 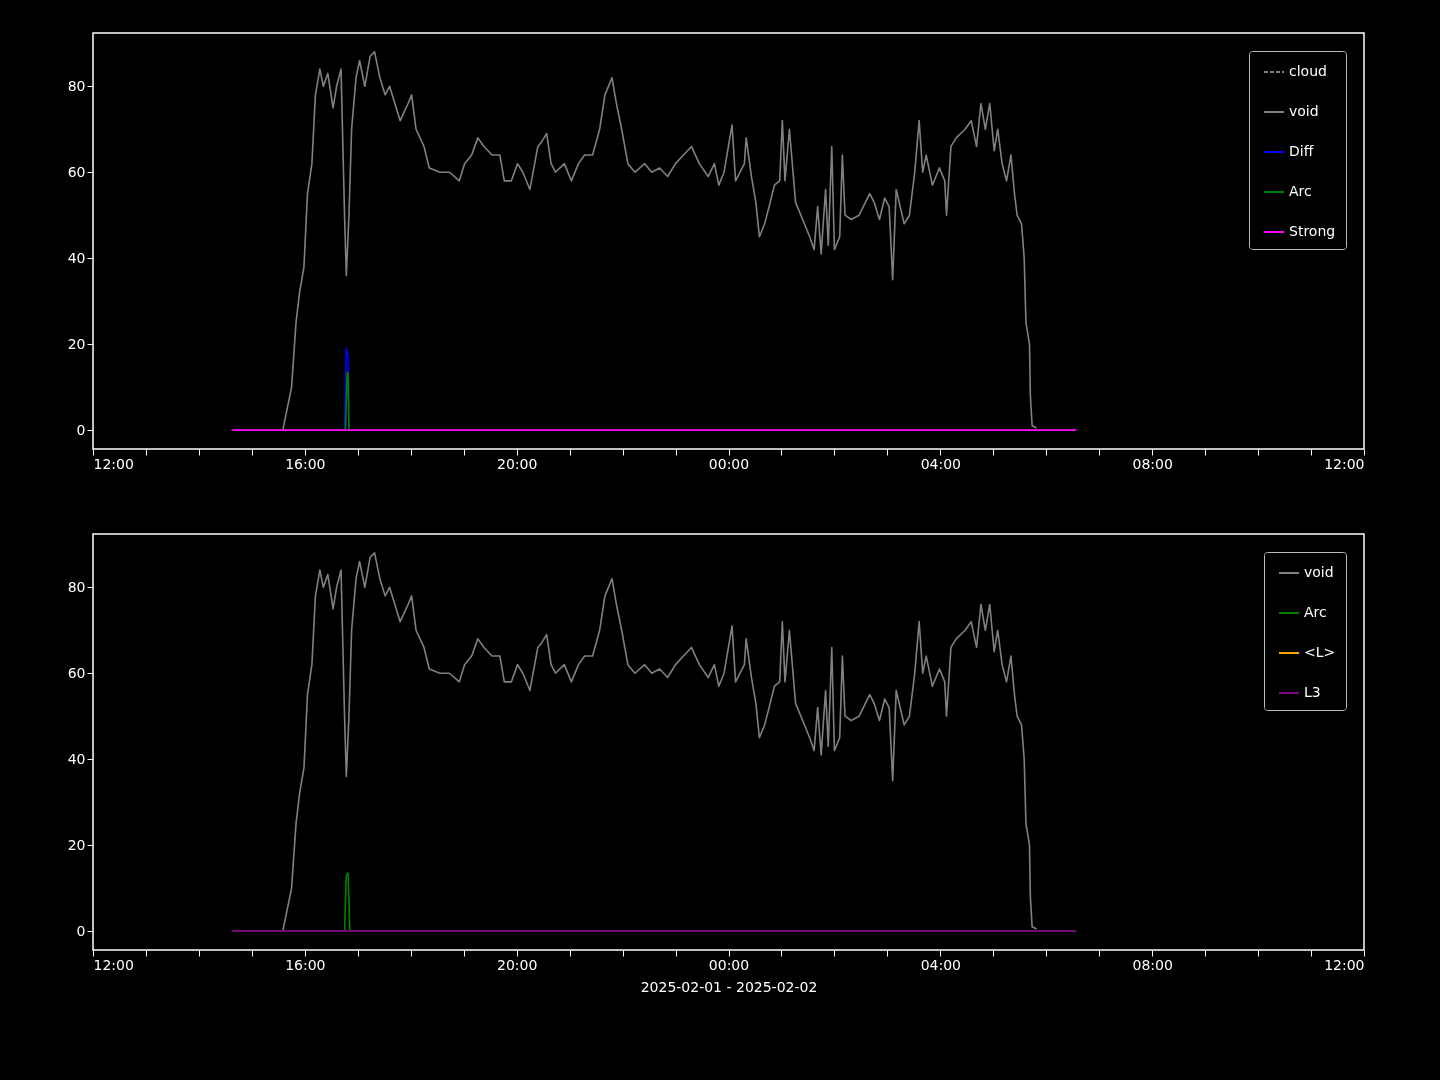 I want to click on x-axis-title: 2025-02-01 - 2025-02-02, so click(x=729, y=986).